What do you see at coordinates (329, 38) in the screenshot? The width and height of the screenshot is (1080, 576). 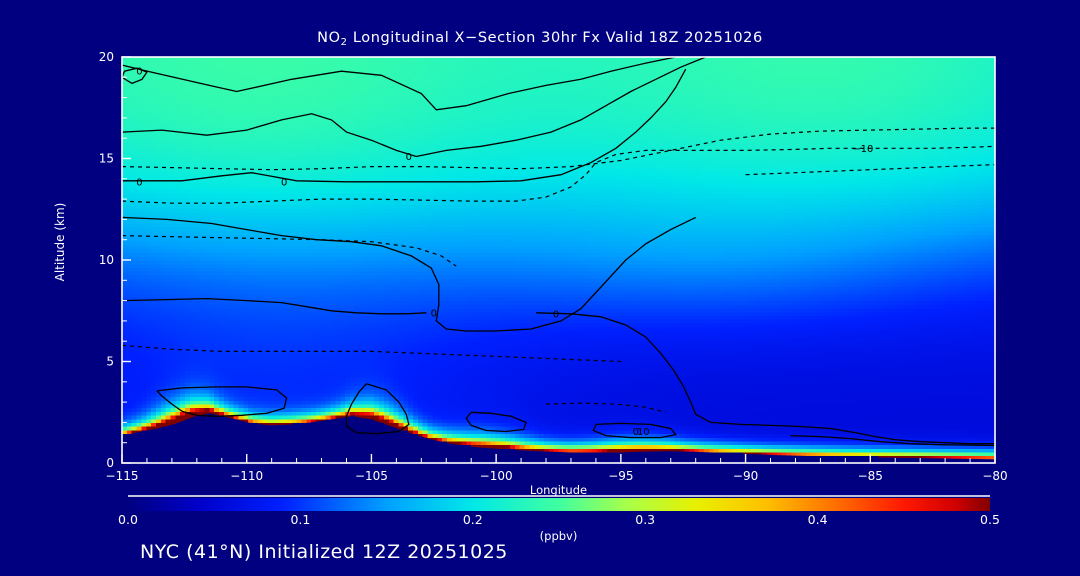 I see `chart-title-prefix: NO` at bounding box center [329, 38].